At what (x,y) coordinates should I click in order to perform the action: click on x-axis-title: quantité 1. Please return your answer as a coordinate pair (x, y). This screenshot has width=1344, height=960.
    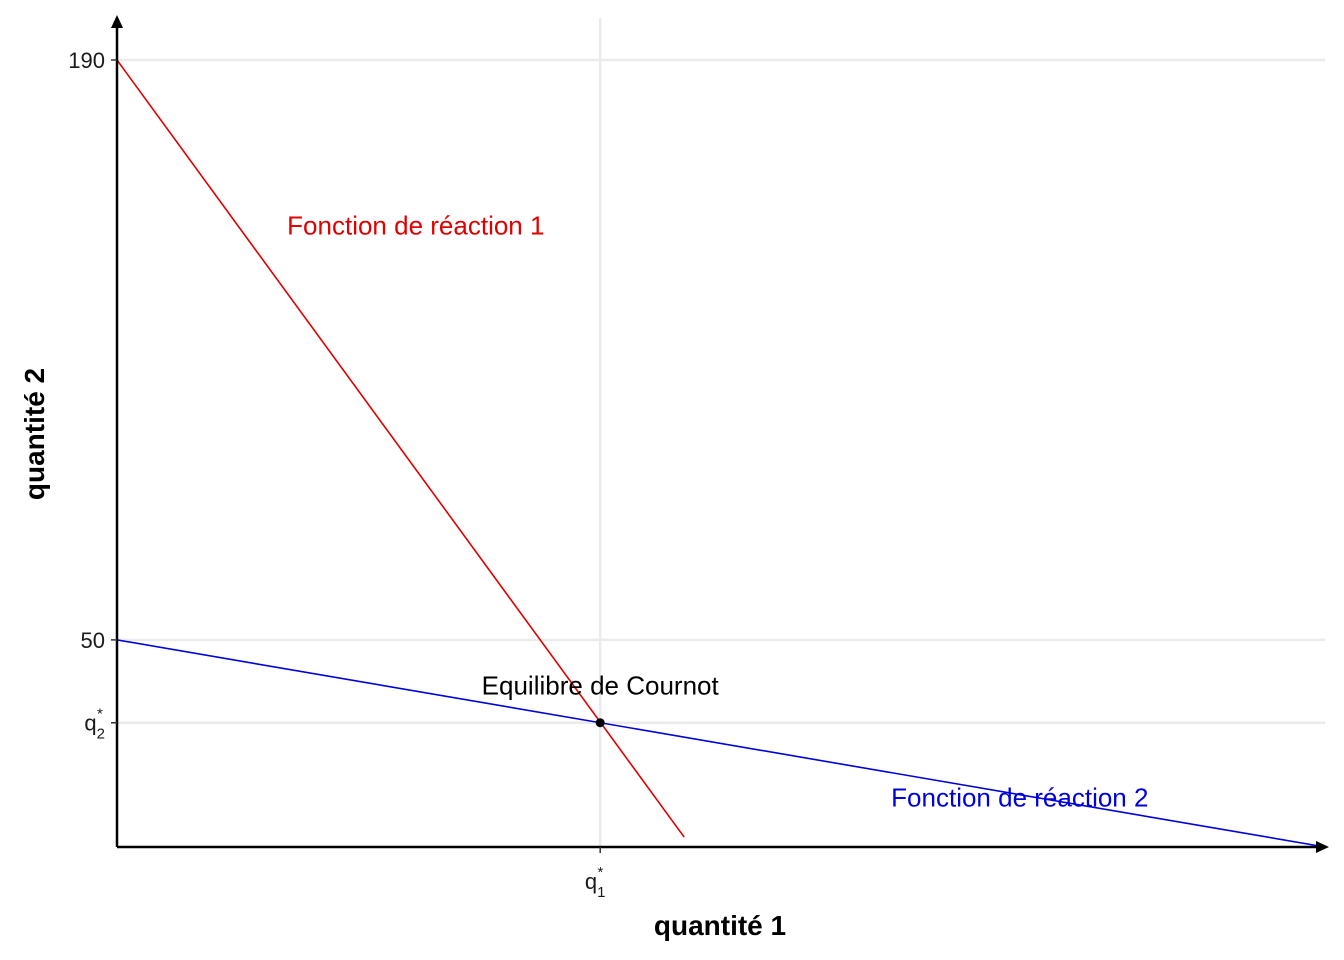
    Looking at the image, I should click on (720, 925).